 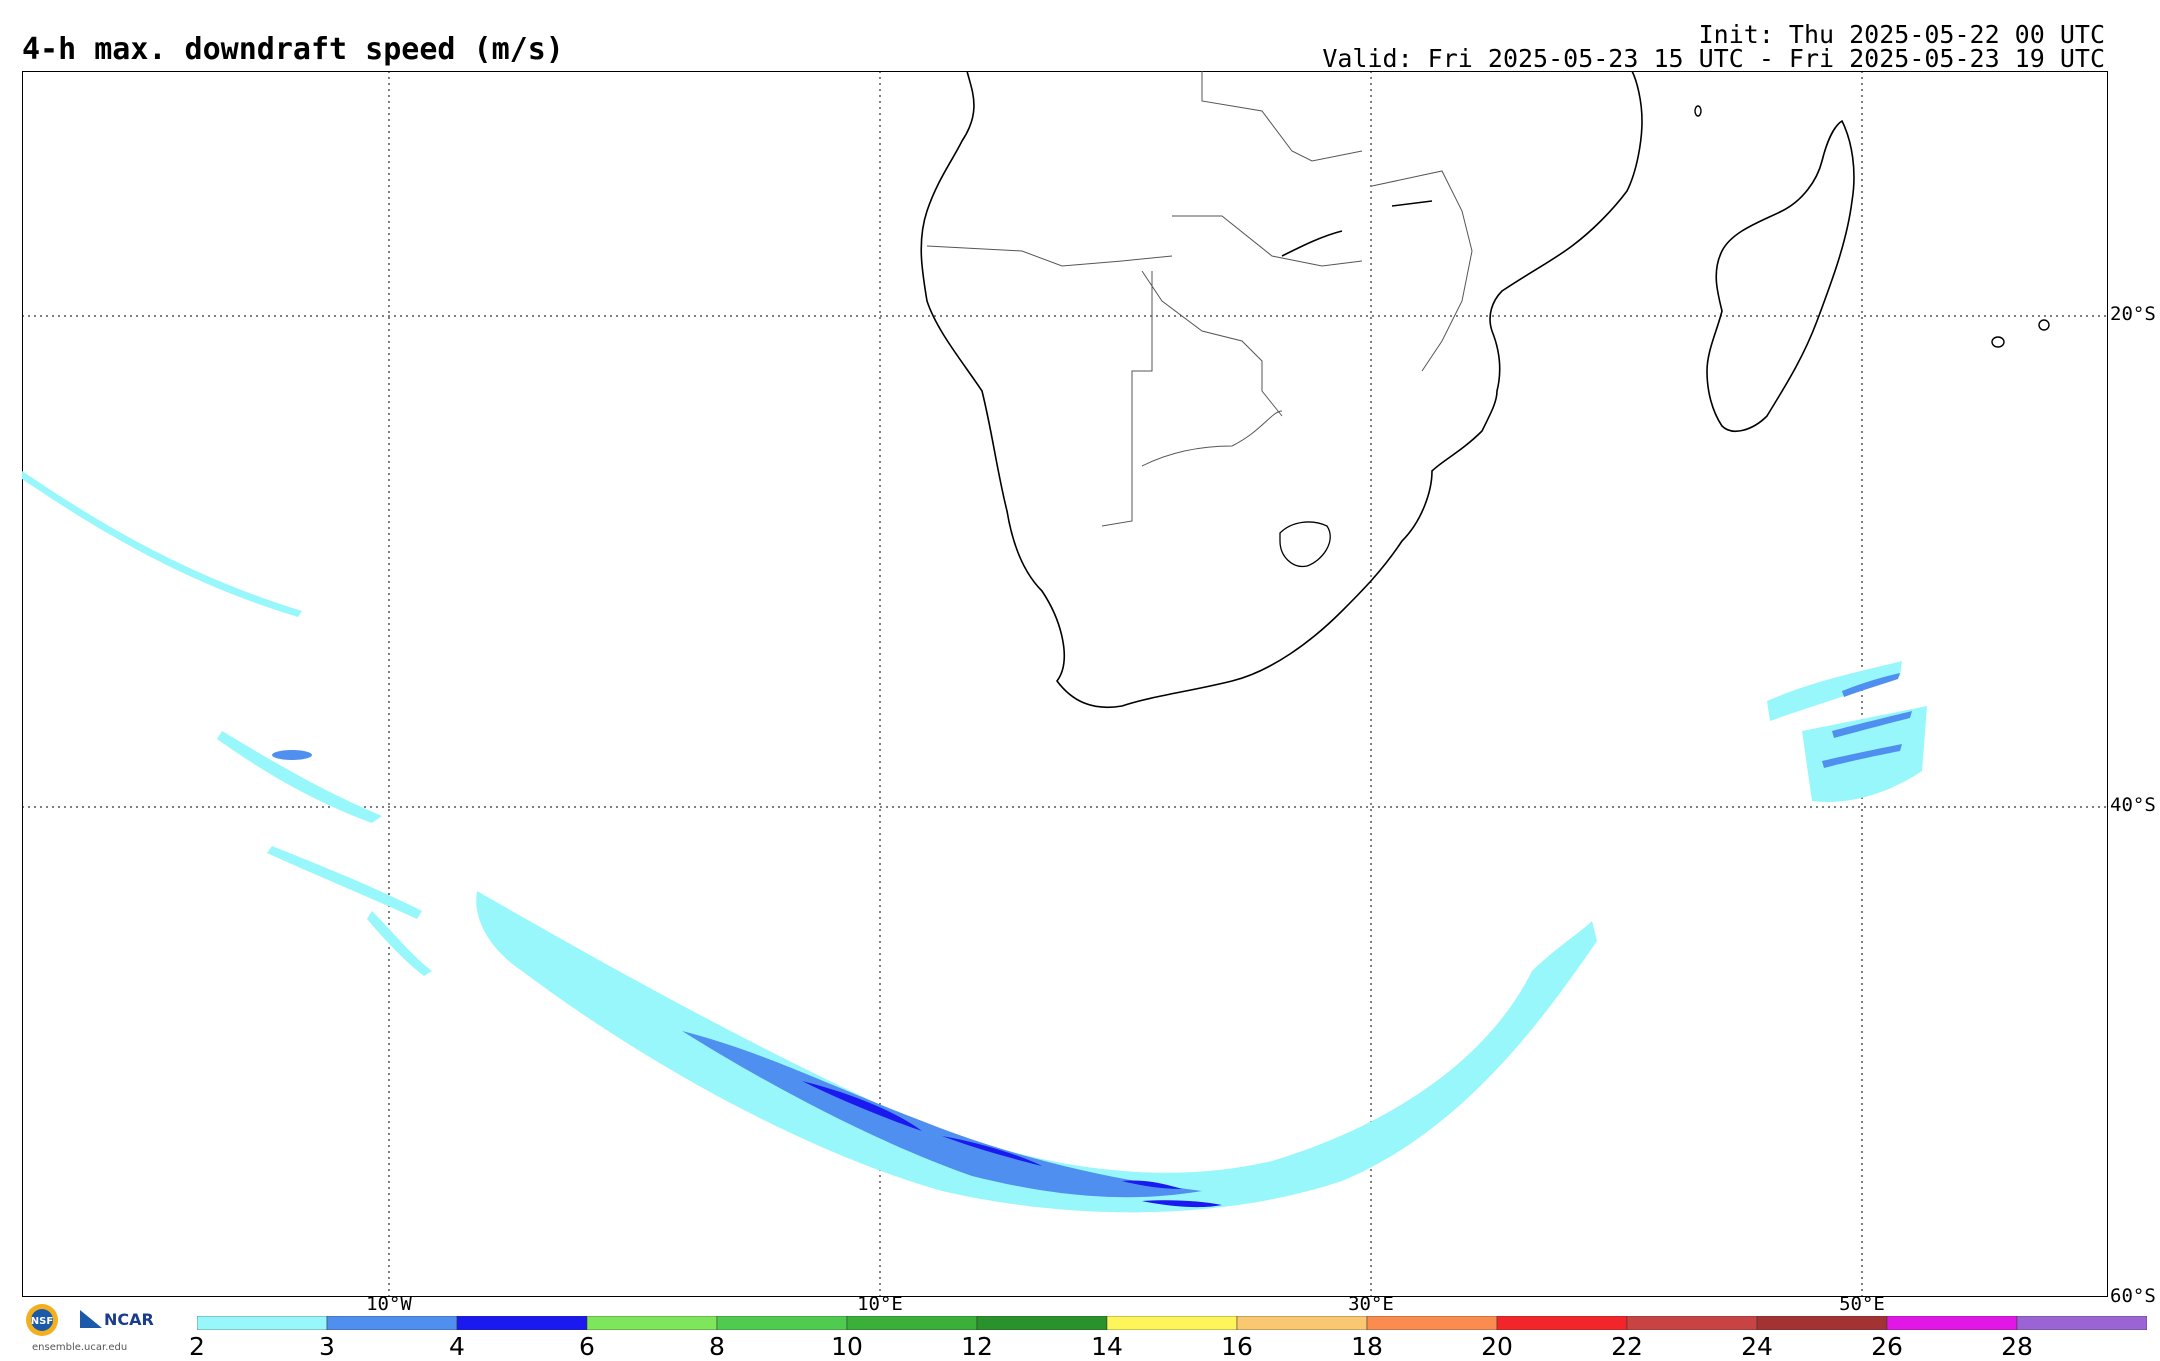 What do you see at coordinates (293, 49) in the screenshot?
I see `map-title: 4-h max. downdraft speed (m/s)` at bounding box center [293, 49].